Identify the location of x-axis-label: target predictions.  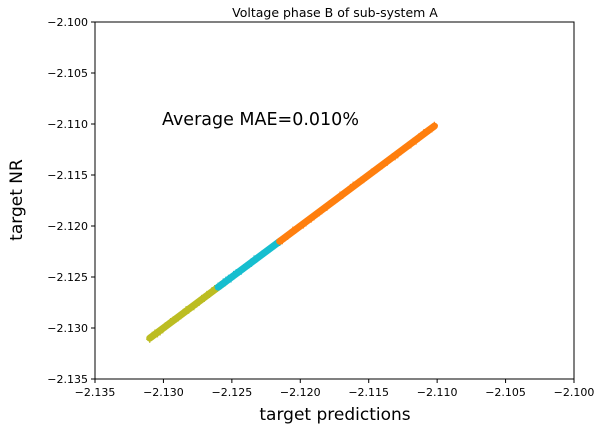
(334, 415).